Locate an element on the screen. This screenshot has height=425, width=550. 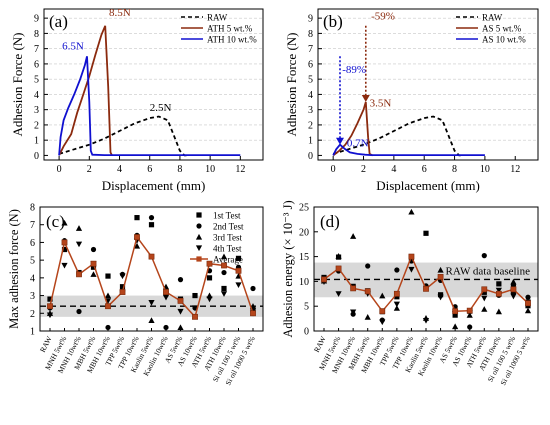
baseline-label: RAW data baseline is located at coordinates (488, 271).